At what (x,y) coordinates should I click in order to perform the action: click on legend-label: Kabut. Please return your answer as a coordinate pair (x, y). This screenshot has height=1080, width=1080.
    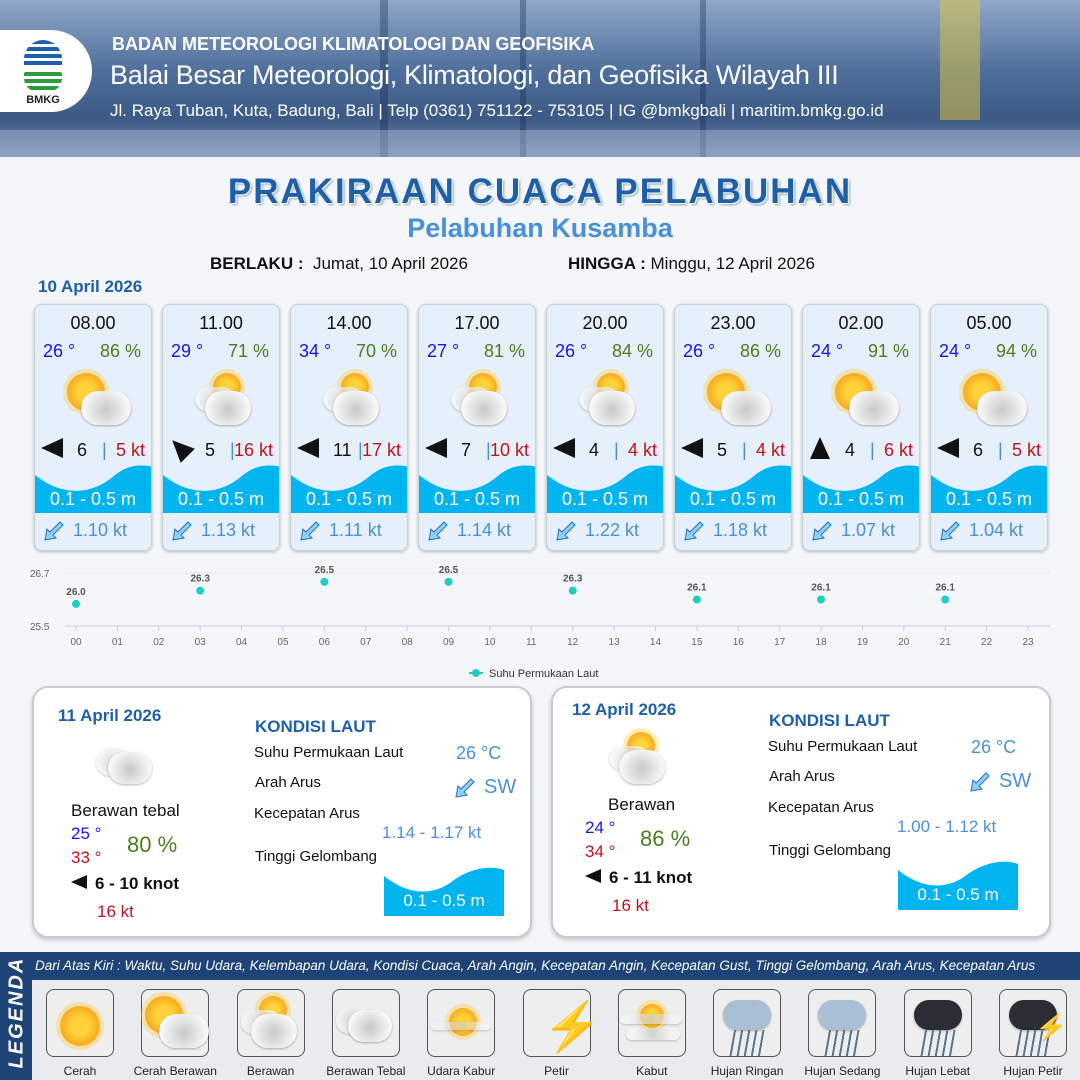
    Looking at the image, I should click on (652, 1071).